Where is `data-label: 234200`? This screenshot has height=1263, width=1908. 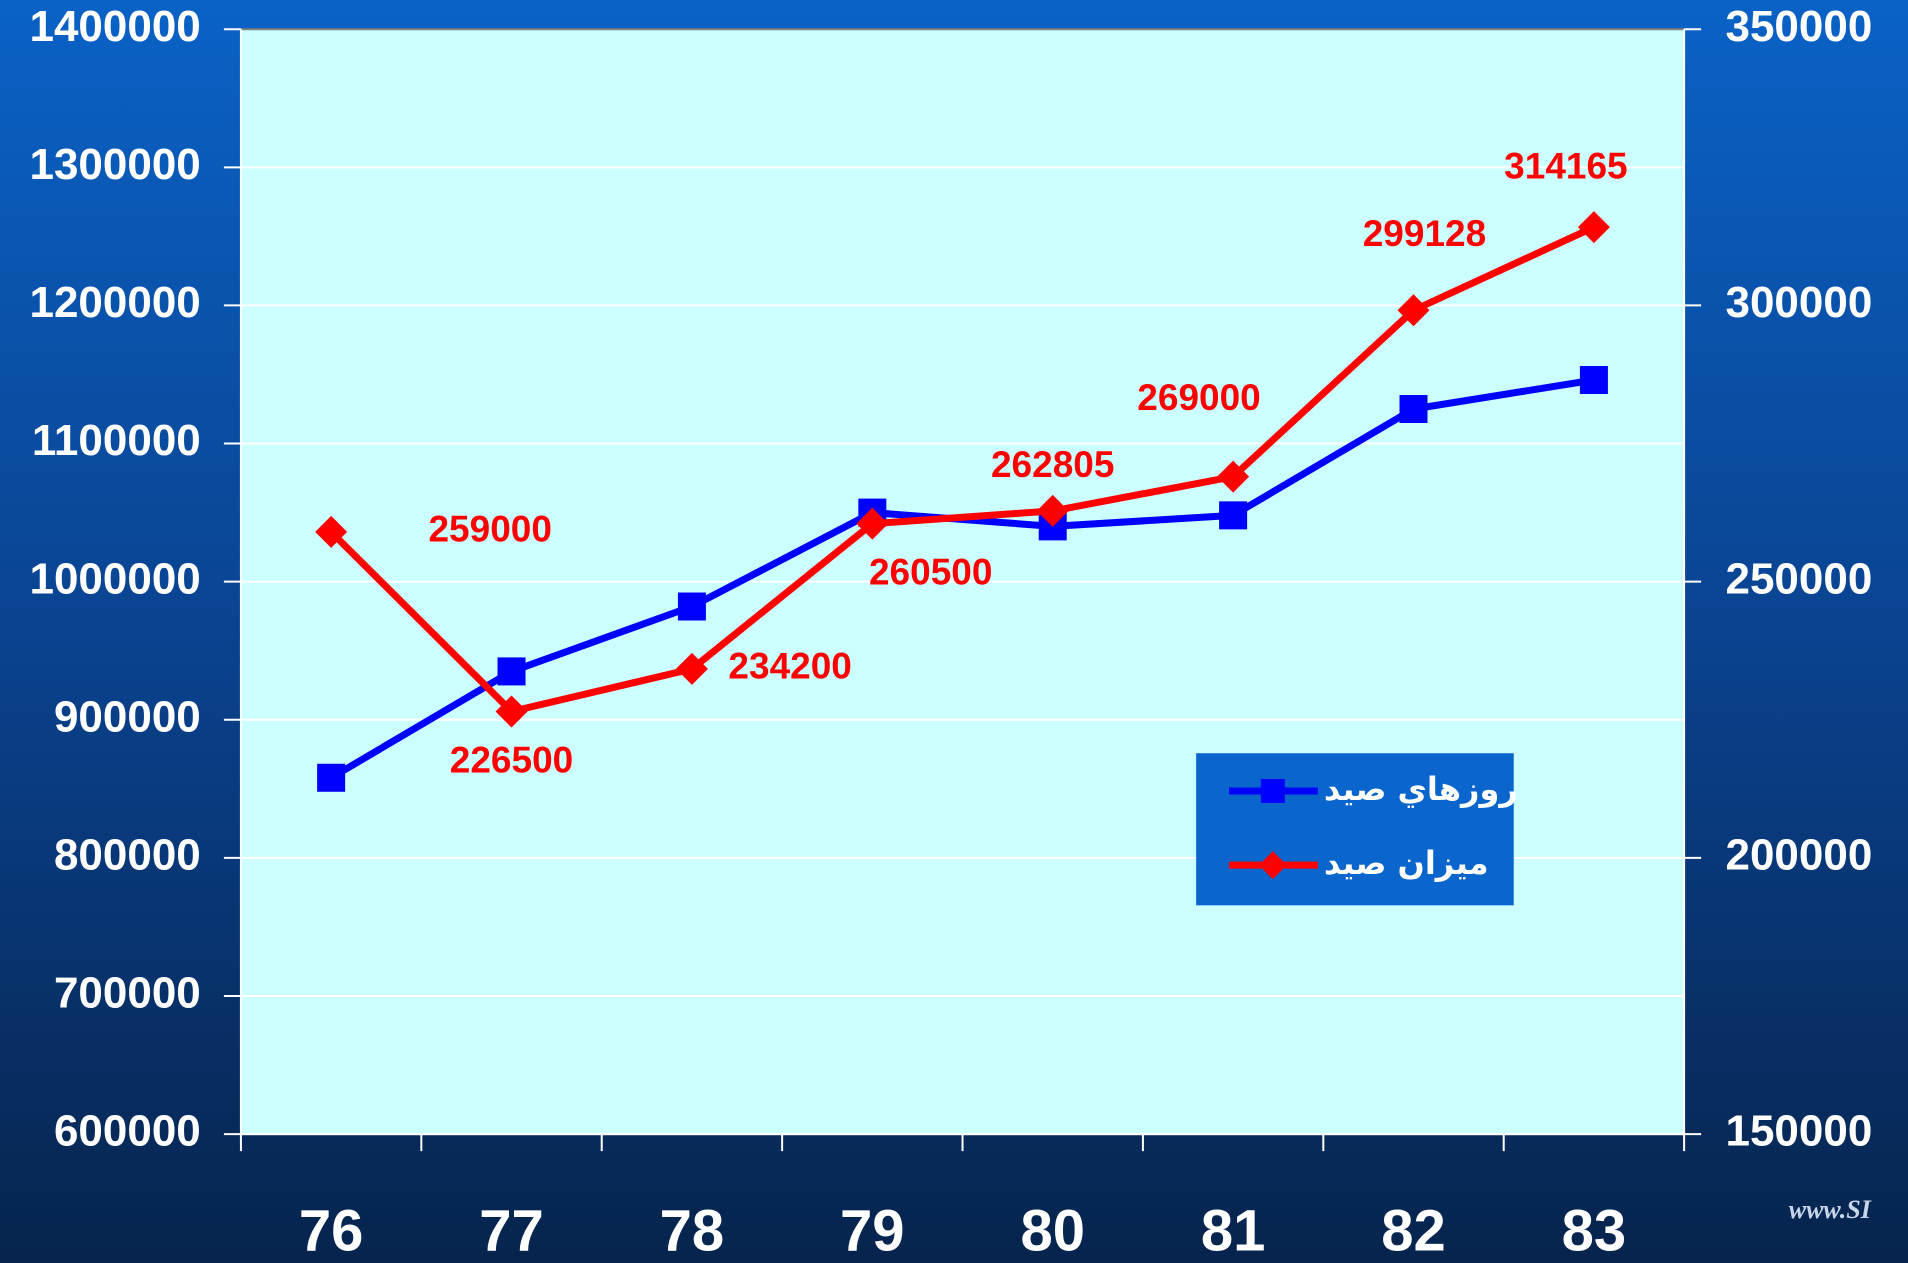 data-label: 234200 is located at coordinates (789, 666).